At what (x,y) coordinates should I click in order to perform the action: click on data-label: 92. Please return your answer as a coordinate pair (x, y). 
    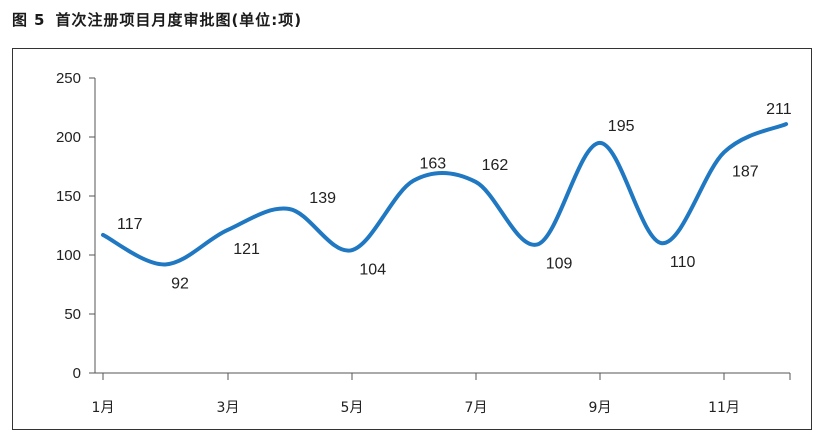
    Looking at the image, I should click on (180, 283).